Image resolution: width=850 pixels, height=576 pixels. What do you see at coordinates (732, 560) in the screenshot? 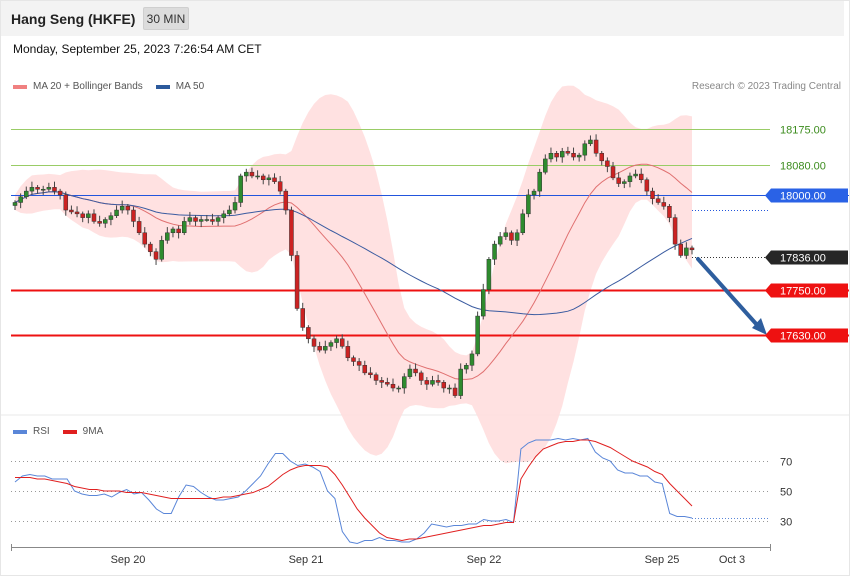
I see `x-tick-label: Oct 3` at bounding box center [732, 560].